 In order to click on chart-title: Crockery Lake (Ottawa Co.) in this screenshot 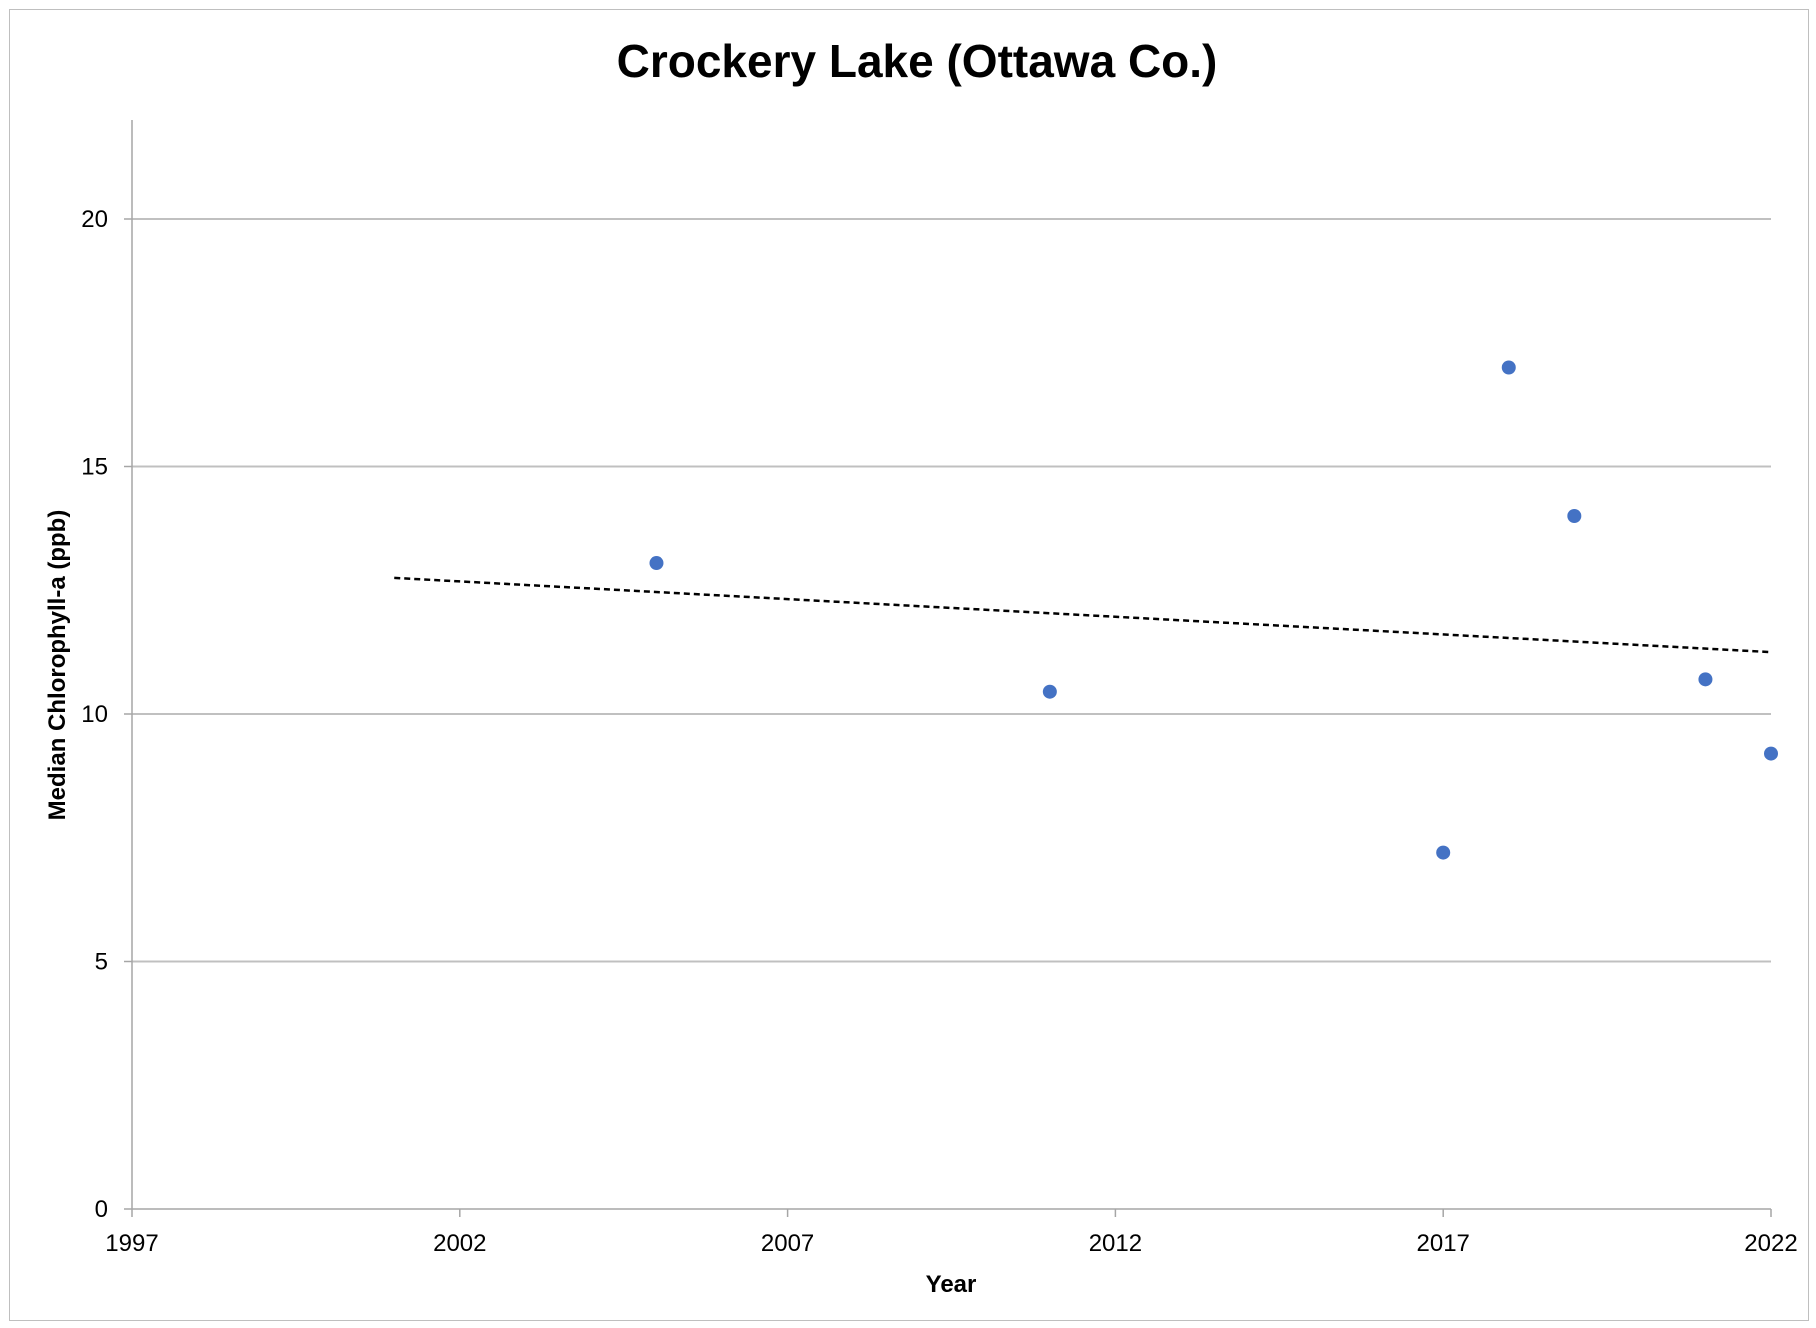, I will do `click(917, 61)`.